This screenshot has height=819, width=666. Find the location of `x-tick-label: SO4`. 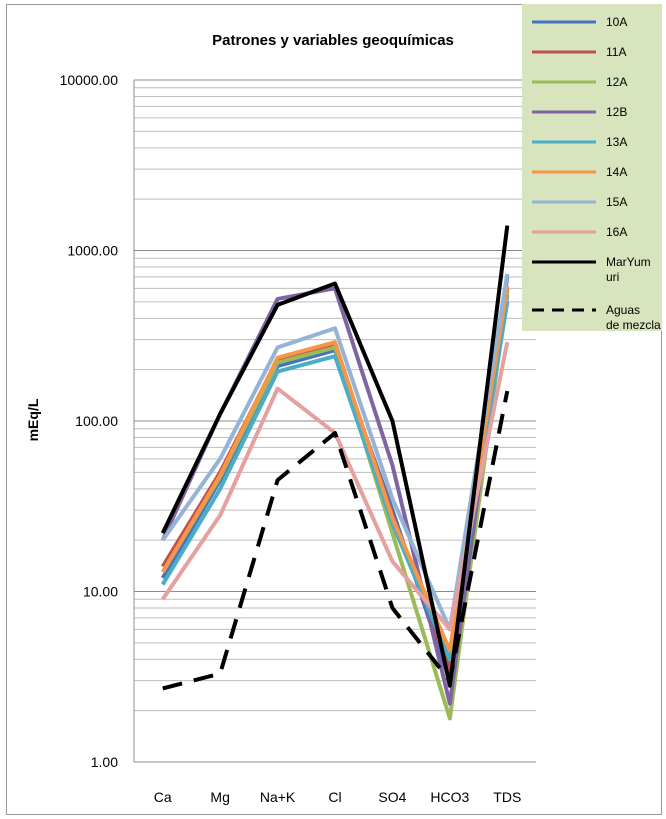

x-tick-label: SO4 is located at coordinates (392, 797).